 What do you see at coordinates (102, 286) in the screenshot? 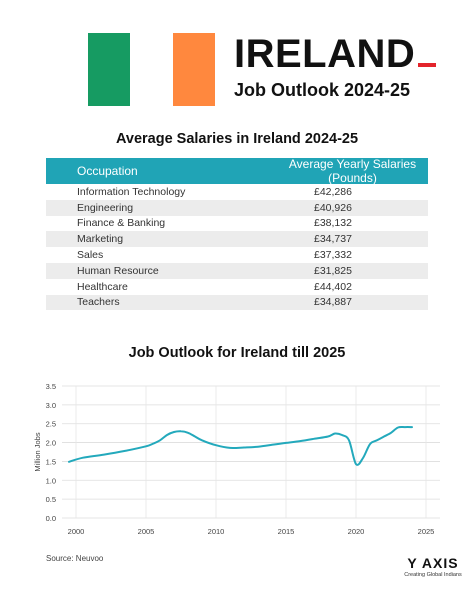
I see `occupation-cell: Healthcare` at bounding box center [102, 286].